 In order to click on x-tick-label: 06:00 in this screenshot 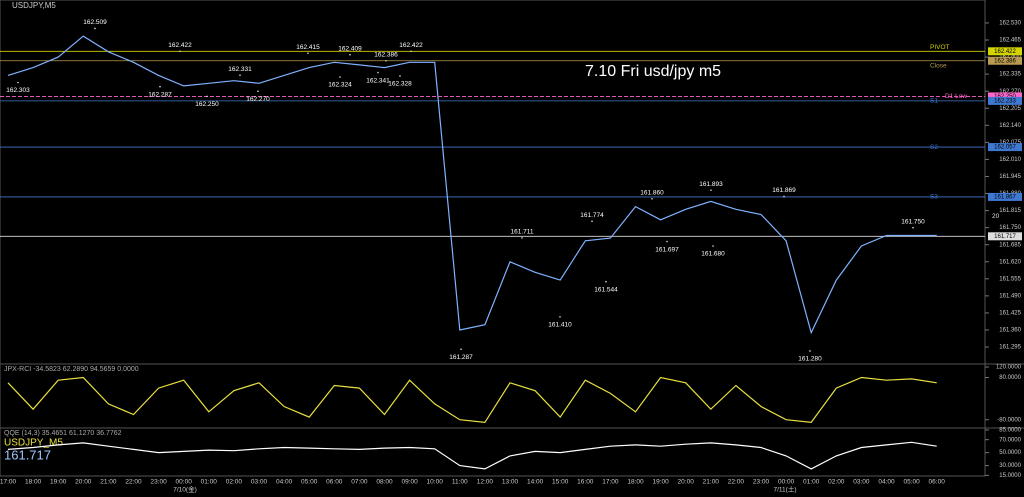, I will do `click(334, 482)`.